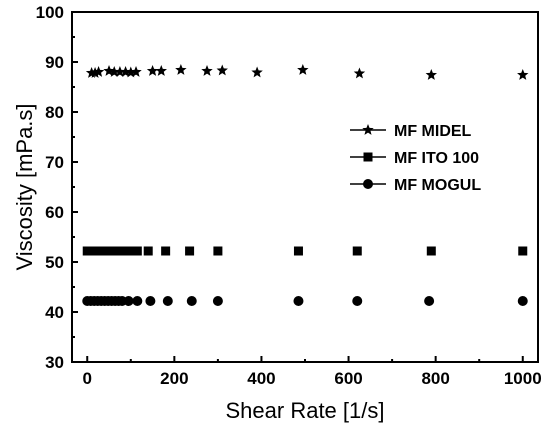 This screenshot has width=550, height=432. I want to click on legend-item: MF MIDEL, so click(411, 131).